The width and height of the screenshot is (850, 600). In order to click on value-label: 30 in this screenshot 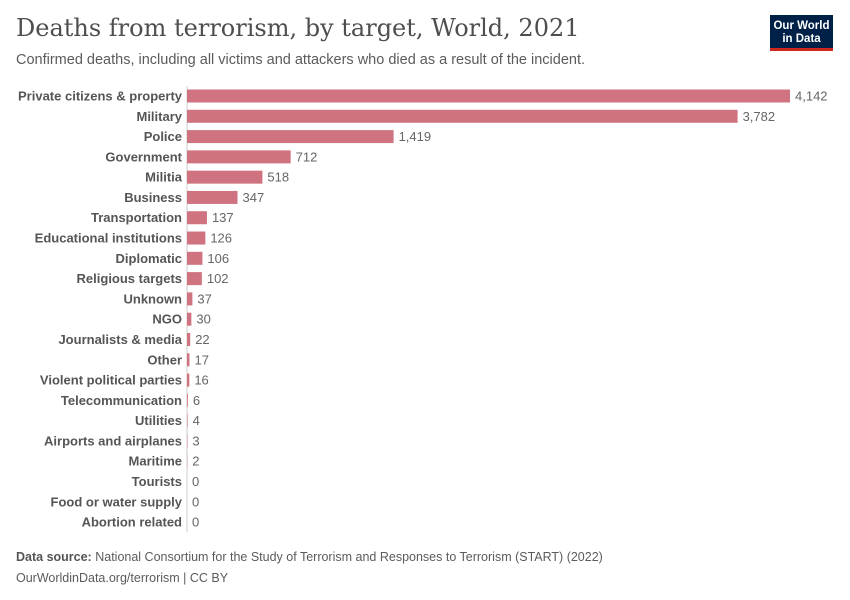, I will do `click(203, 319)`.